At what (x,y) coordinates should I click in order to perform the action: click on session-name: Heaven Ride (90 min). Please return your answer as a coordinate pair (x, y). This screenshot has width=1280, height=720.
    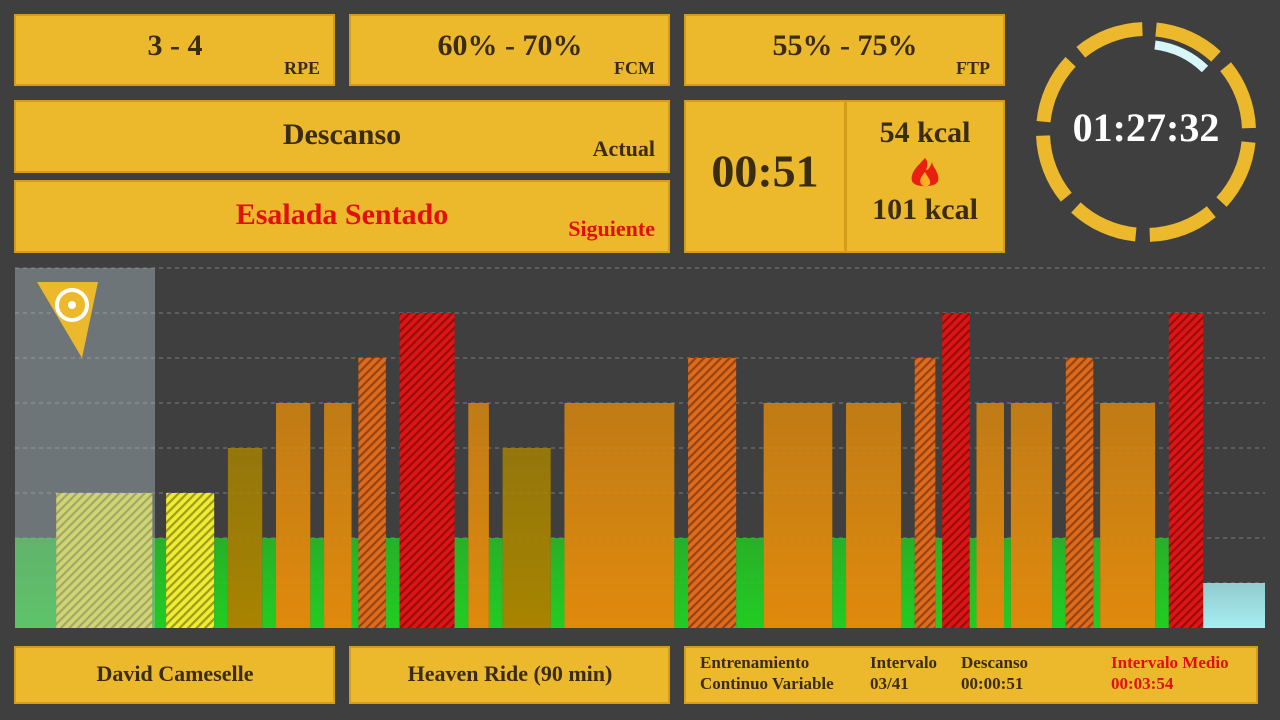
    Looking at the image, I should click on (510, 673).